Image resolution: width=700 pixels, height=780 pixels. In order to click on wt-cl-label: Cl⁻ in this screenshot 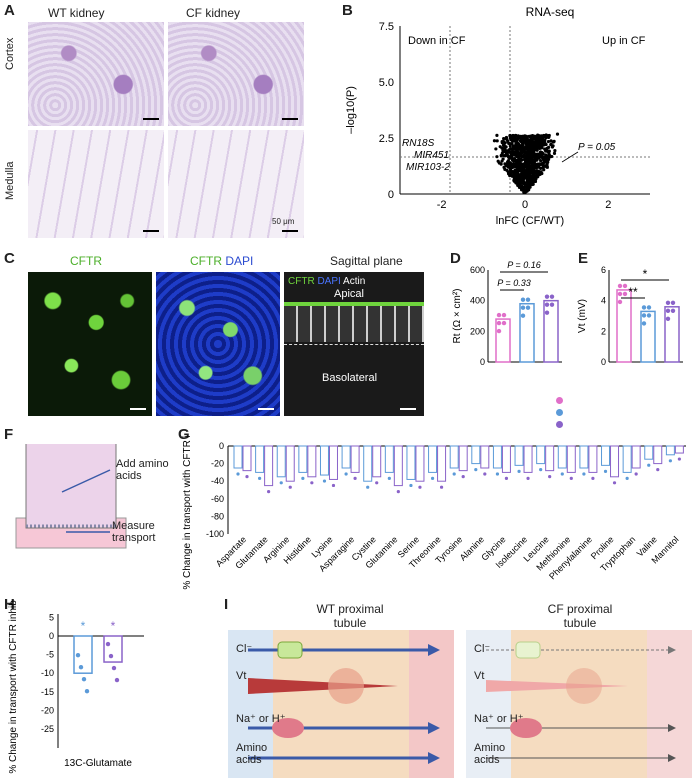, I will do `click(244, 649)`.